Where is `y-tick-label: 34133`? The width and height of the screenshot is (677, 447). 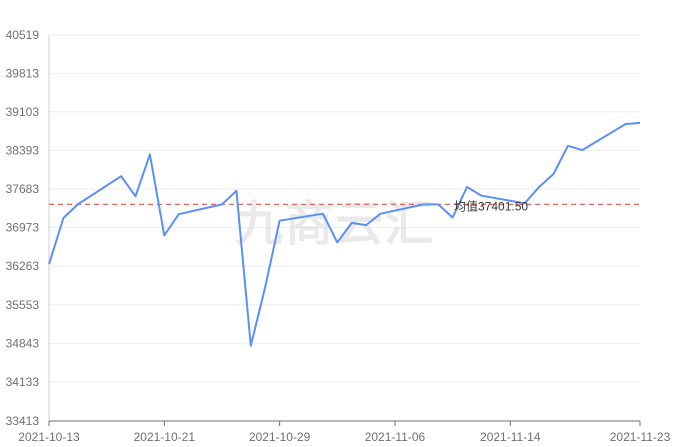 y-tick-label: 34133 is located at coordinates (23, 382).